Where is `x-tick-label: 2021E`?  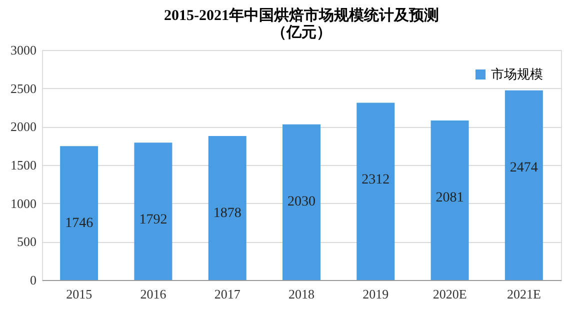 x-tick-label: 2021E is located at coordinates (523, 294).